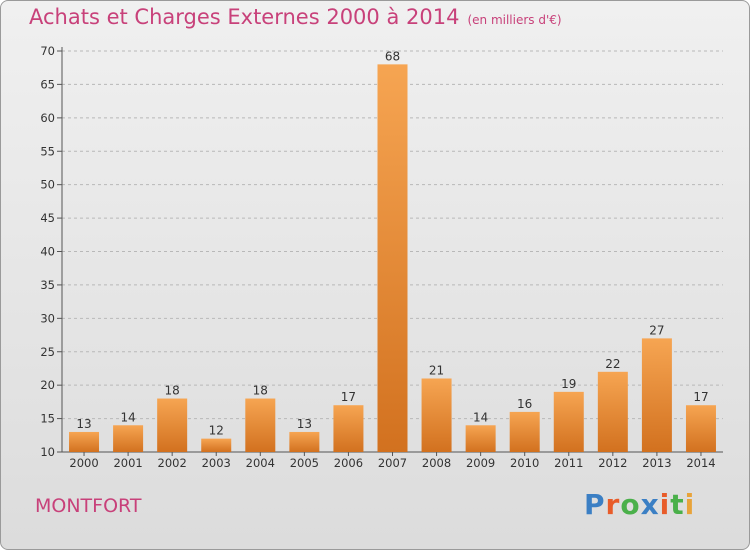 Image resolution: width=750 pixels, height=550 pixels. What do you see at coordinates (47, 51) in the screenshot?
I see `y-tick-label: 70` at bounding box center [47, 51].